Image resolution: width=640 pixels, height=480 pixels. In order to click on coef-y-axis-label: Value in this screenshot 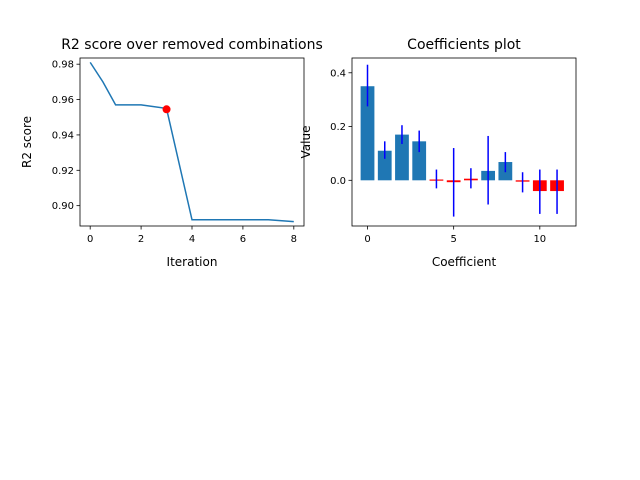, I will do `click(306, 142)`.